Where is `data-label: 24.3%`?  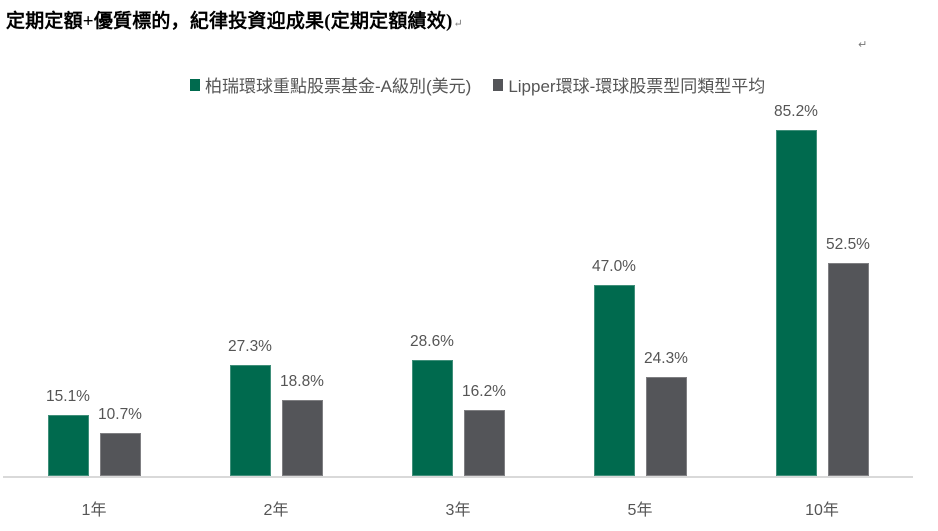
data-label: 24.3% is located at coordinates (666, 359).